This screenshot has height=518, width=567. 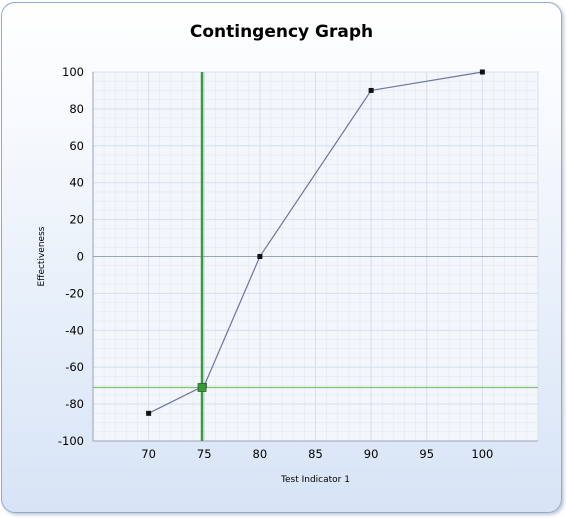 What do you see at coordinates (74, 404) in the screenshot?
I see `y-tick-label: -80` at bounding box center [74, 404].